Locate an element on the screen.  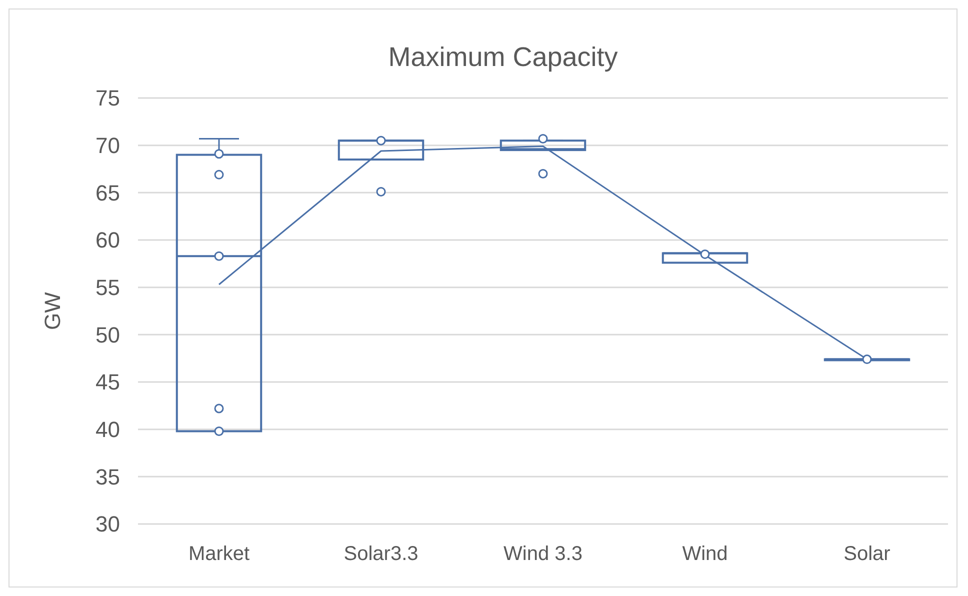
y-axis-title: GW is located at coordinates (52, 311).